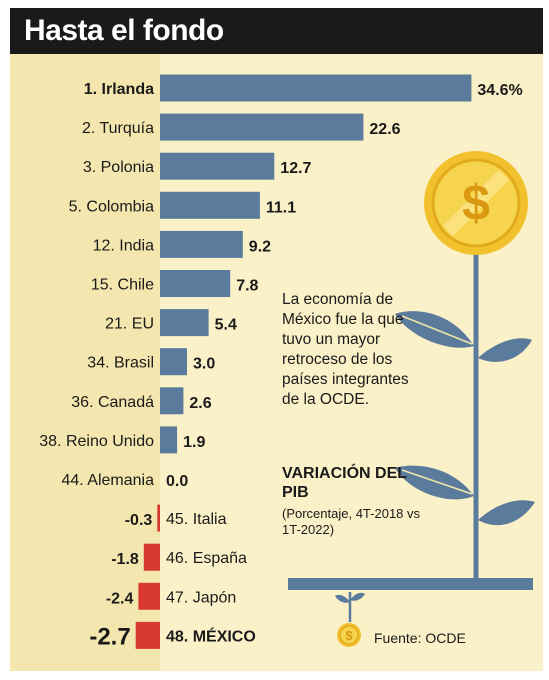 This screenshot has height=680, width=549. What do you see at coordinates (177, 481) in the screenshot?
I see `value-label: 0.0` at bounding box center [177, 481].